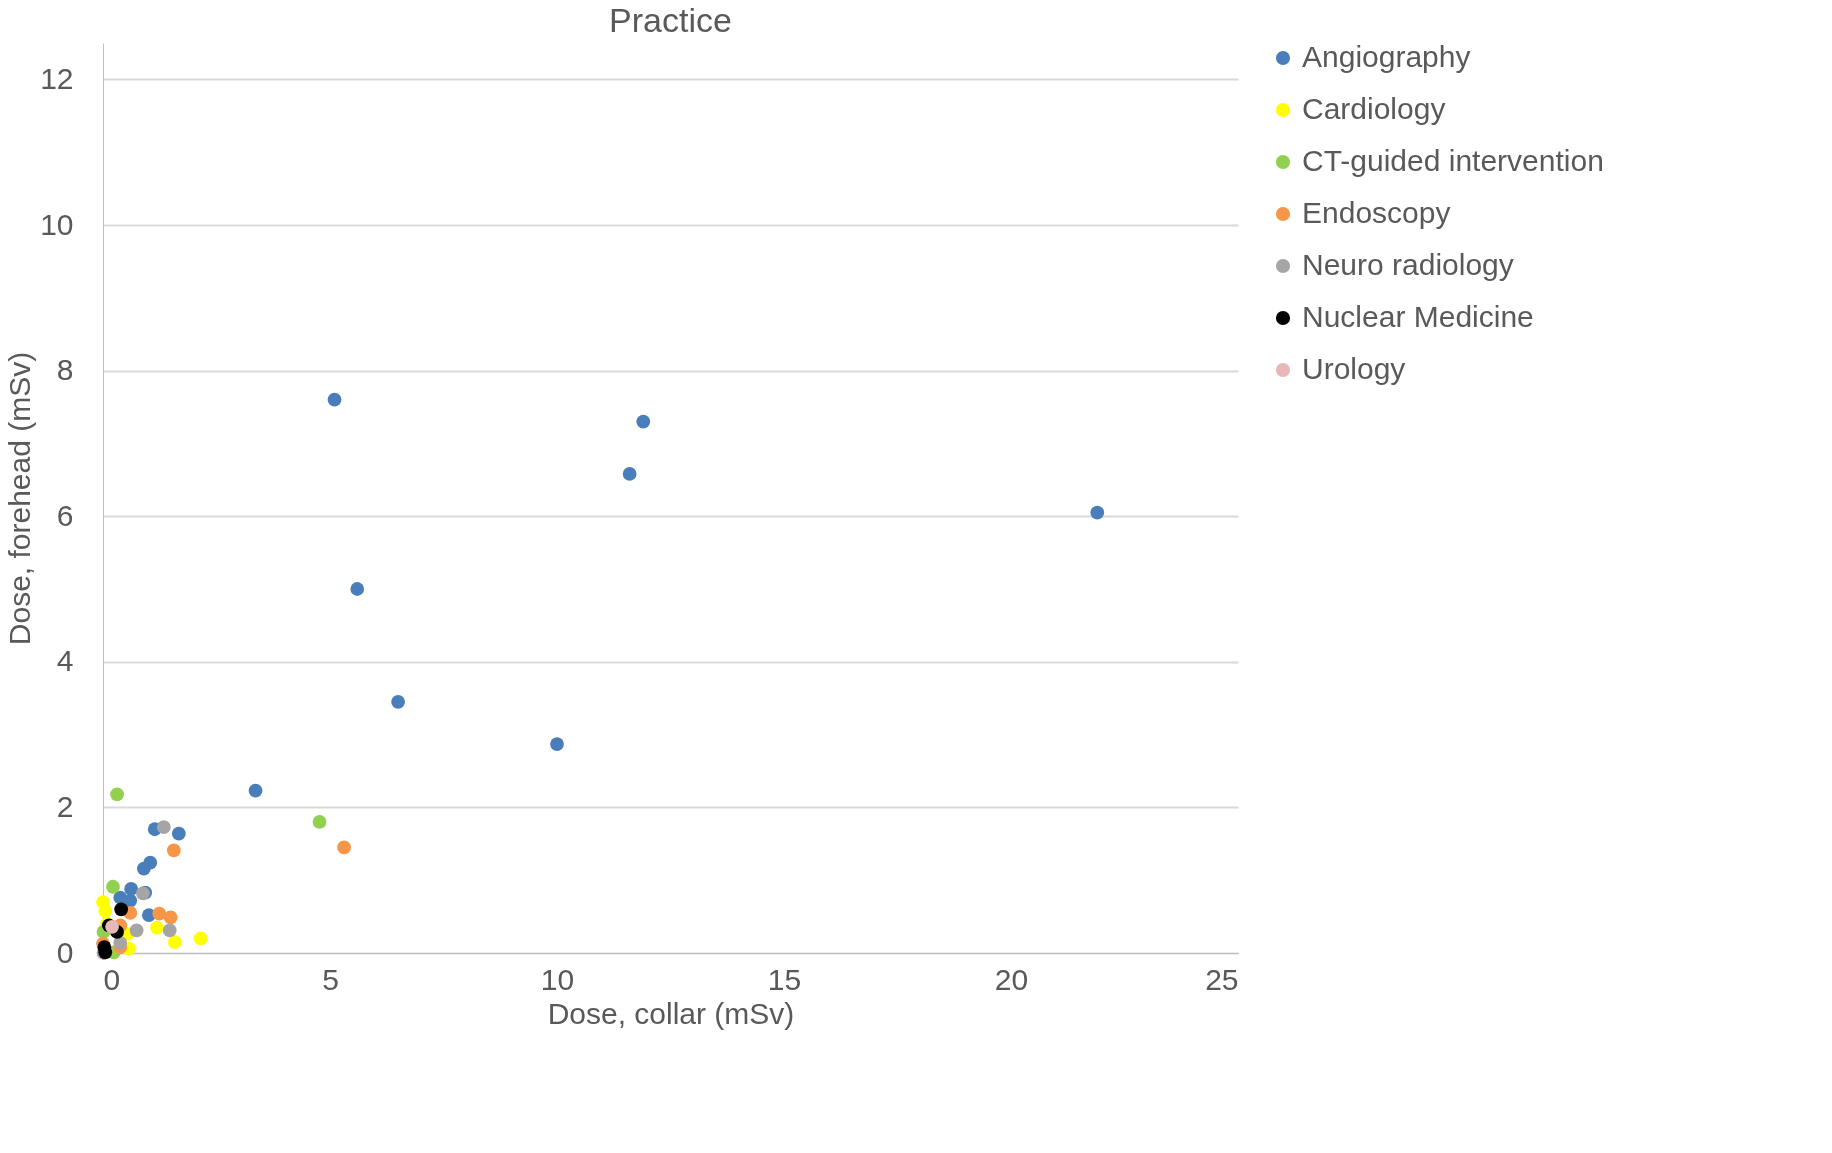 This screenshot has height=1153, width=1832. What do you see at coordinates (1408, 264) in the screenshot?
I see `legend-label: Neuro radiology` at bounding box center [1408, 264].